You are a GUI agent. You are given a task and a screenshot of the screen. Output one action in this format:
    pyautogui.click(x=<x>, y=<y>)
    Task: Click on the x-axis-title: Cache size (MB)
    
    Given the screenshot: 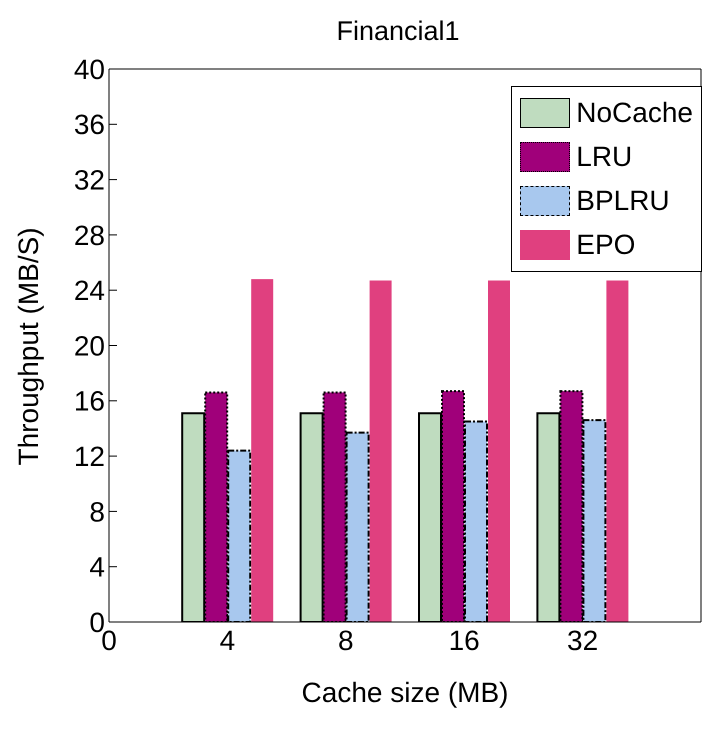 What is the action you would take?
    pyautogui.click(x=405, y=692)
    